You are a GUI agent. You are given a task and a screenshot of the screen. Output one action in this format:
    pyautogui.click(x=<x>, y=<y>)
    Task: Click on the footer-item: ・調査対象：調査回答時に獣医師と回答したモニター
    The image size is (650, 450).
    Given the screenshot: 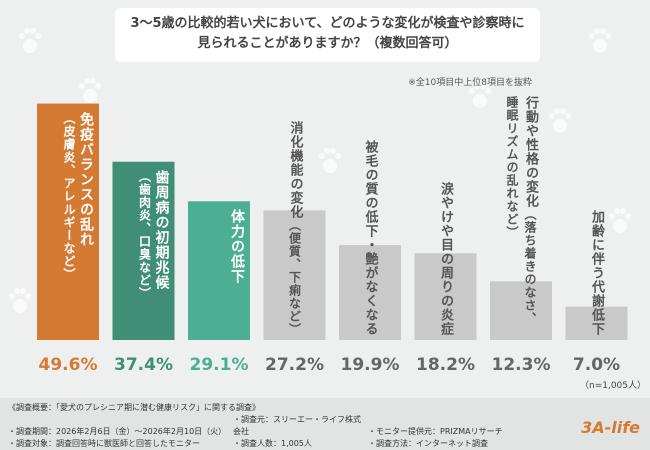 What is the action you would take?
    pyautogui.click(x=104, y=443)
    